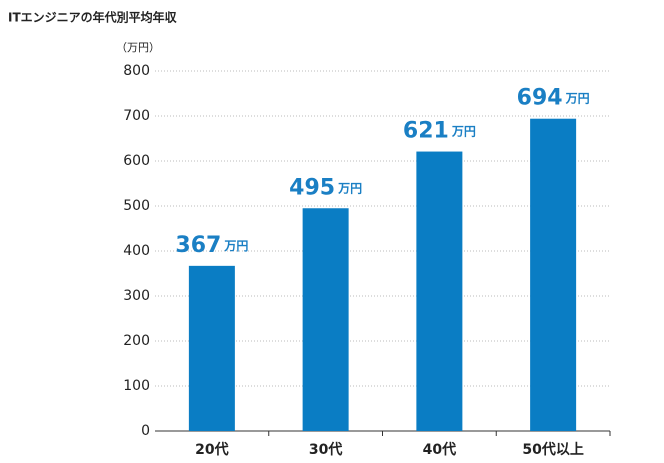  I want to click on value-label: 621 万円, so click(439, 131).